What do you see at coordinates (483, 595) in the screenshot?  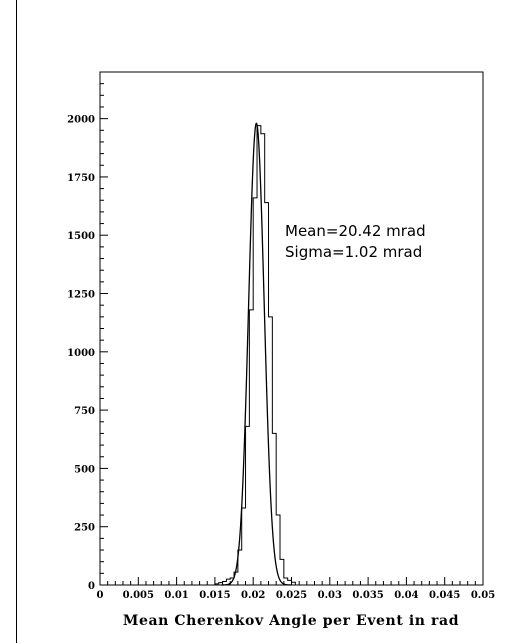 I see `x-tick-label: 0.05` at bounding box center [483, 595].